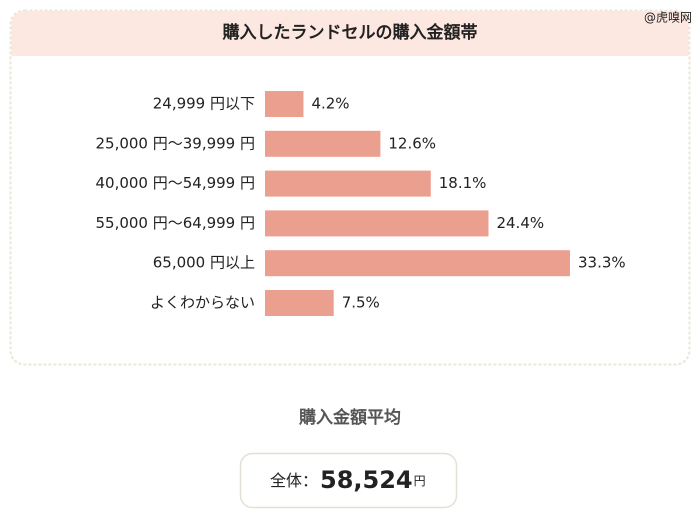 The image size is (700, 517). Describe the element at coordinates (361, 303) in the screenshot. I see `value-label: 7.5%` at that location.